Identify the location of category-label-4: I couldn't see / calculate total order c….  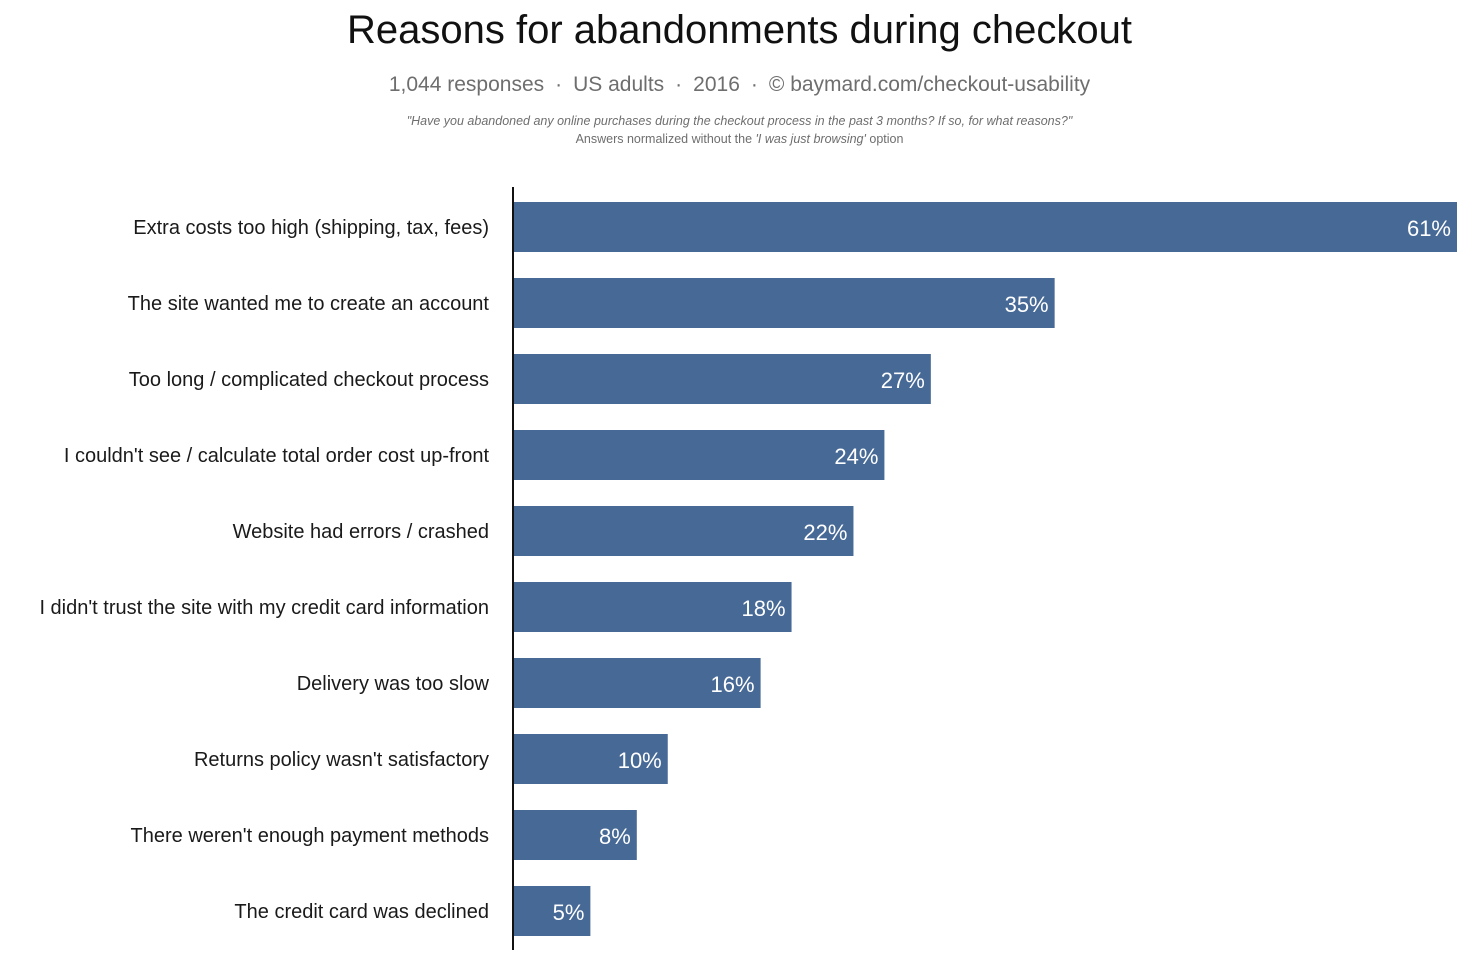
(277, 456).